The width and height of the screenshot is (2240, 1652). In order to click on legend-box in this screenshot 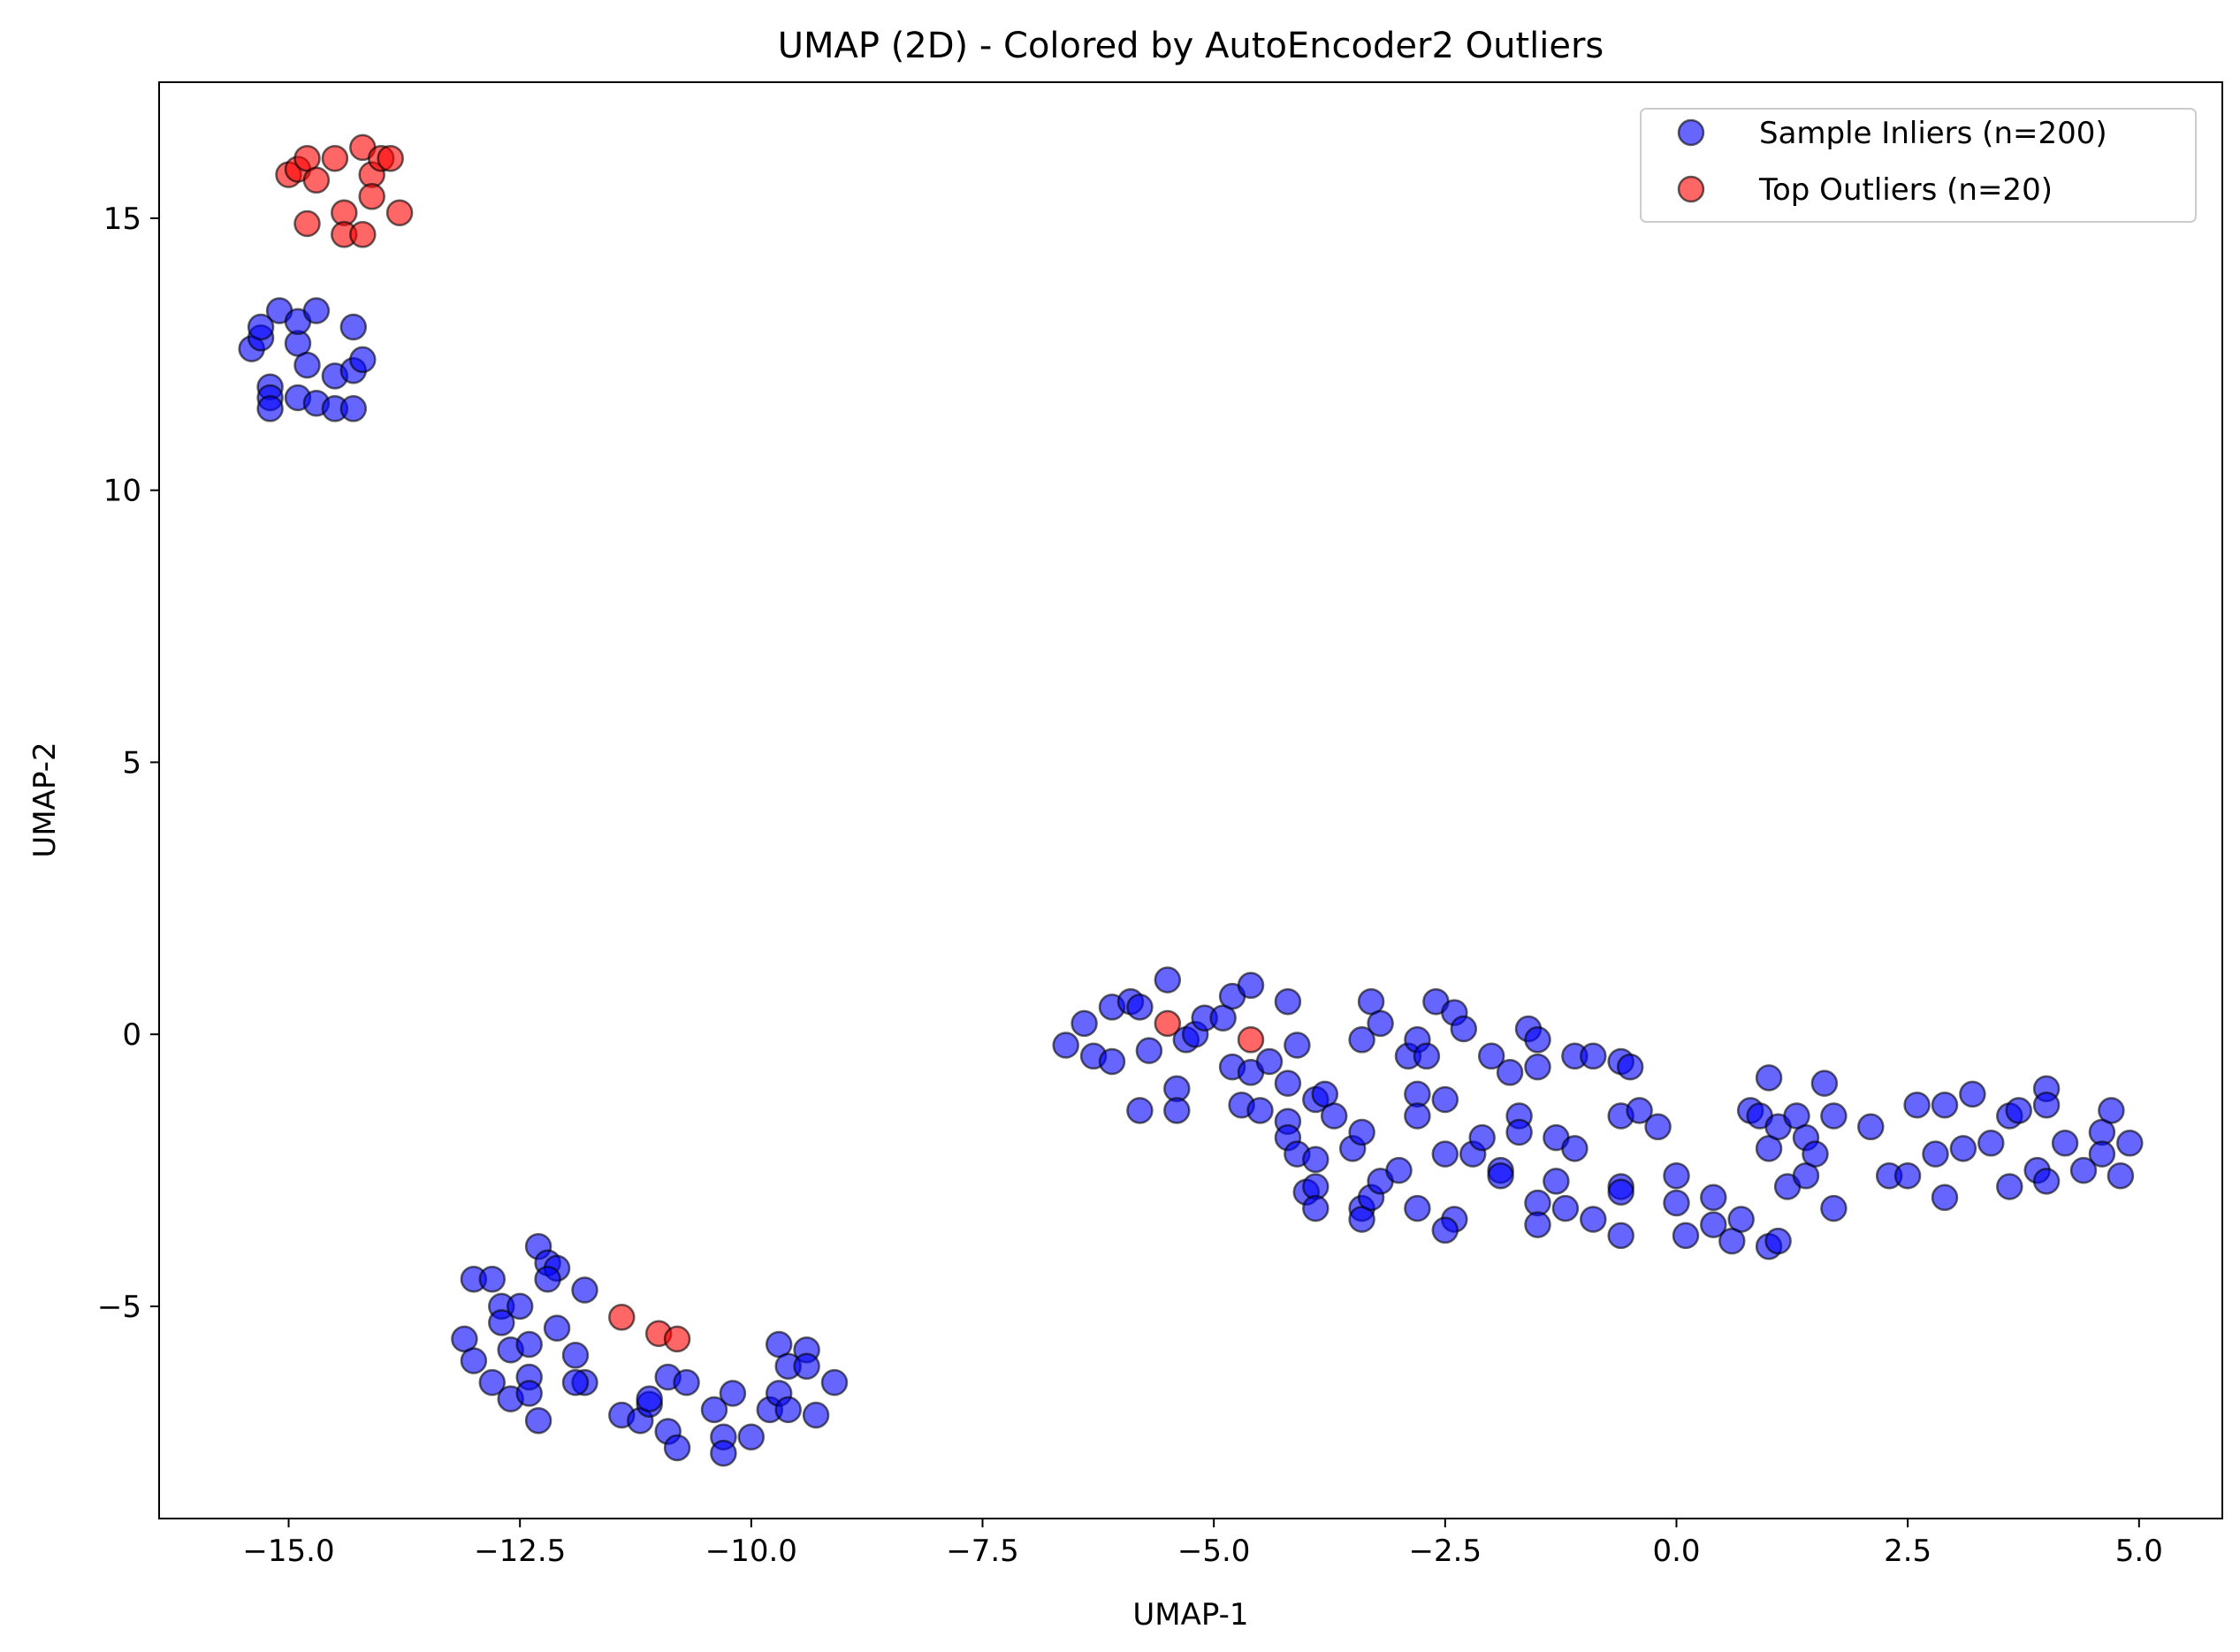, I will do `click(1919, 166)`.